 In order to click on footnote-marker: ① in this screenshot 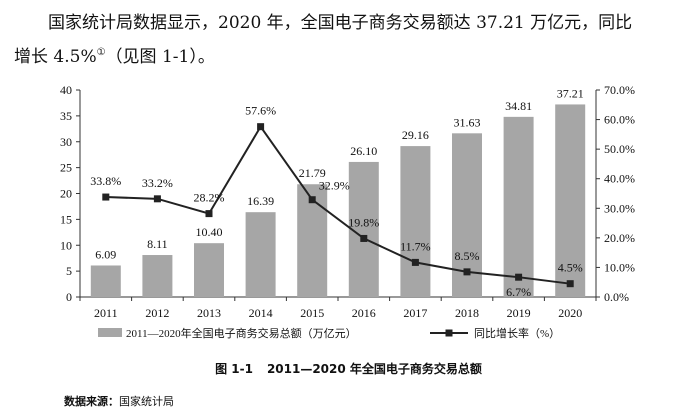, I will do `click(101, 52)`.